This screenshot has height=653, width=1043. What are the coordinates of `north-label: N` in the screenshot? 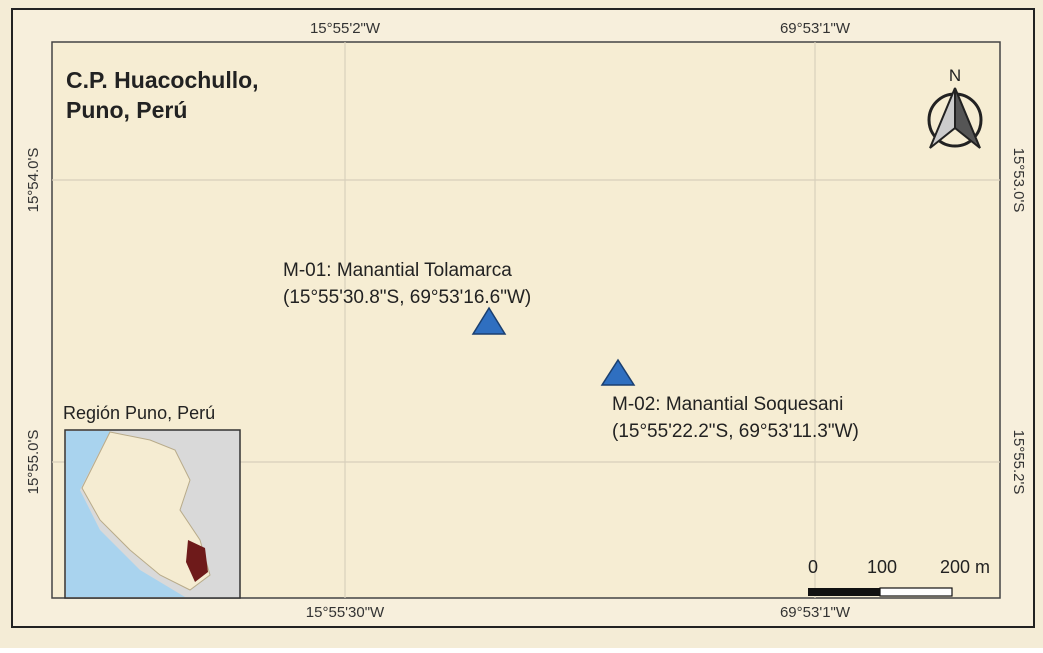 It's located at (955, 75).